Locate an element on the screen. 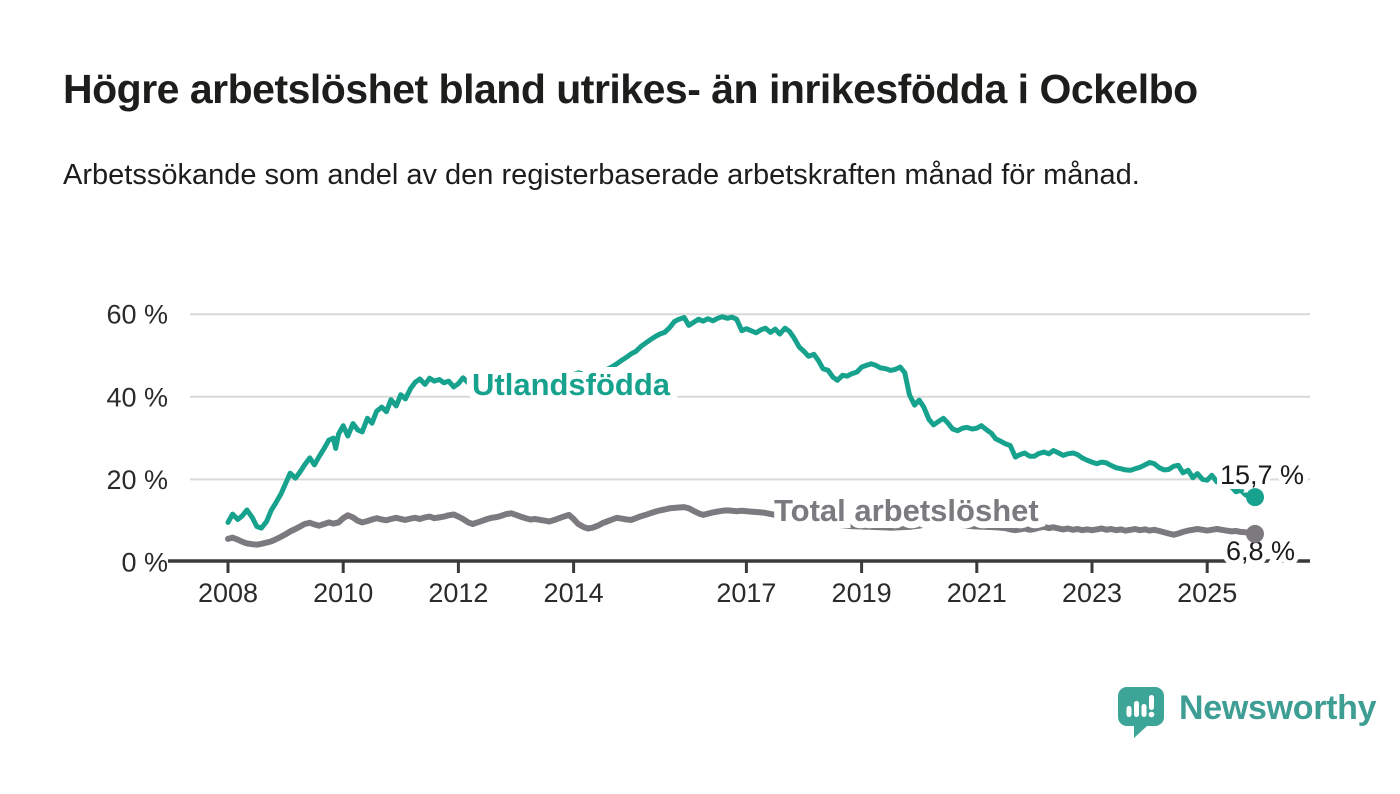  y-tick-label: 20 % is located at coordinates (137, 480).